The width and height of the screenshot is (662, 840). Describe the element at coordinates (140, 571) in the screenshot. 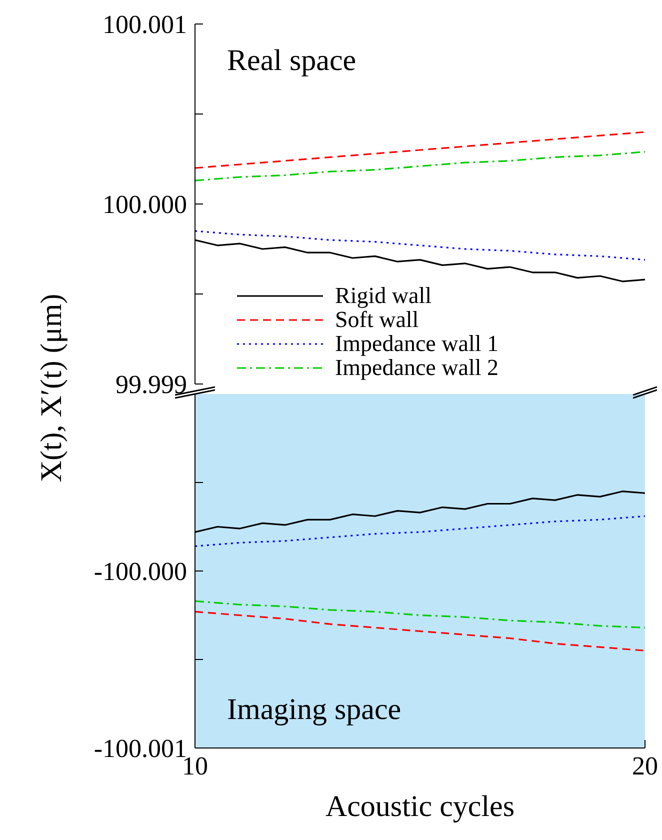

I see `y-tick-label: -100.000` at that location.